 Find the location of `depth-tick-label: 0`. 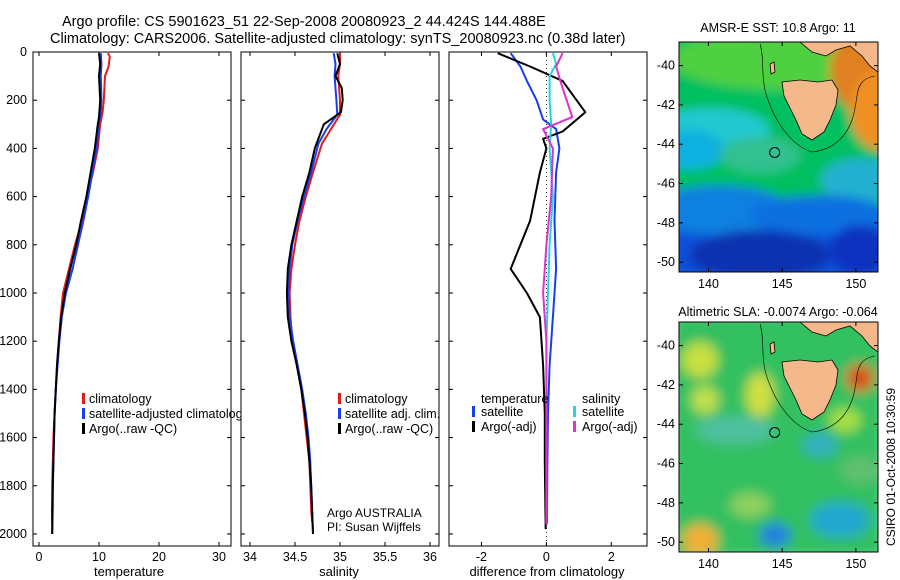

depth-tick-label: 0 is located at coordinates (23, 52).